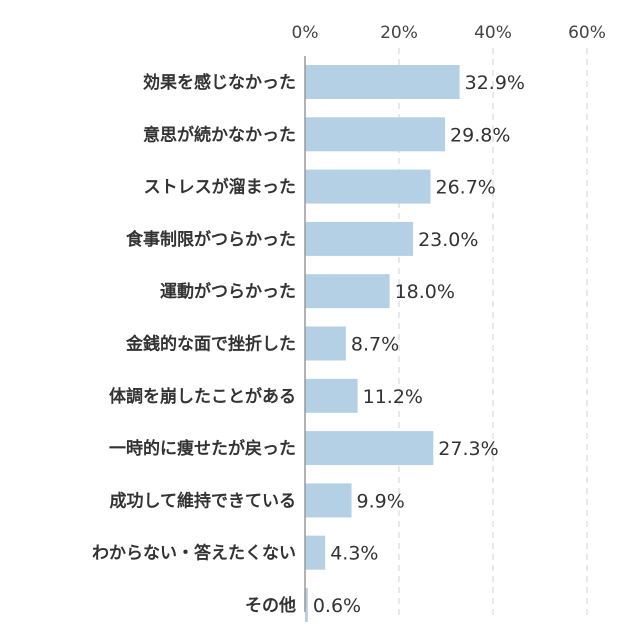 The width and height of the screenshot is (640, 640). Describe the element at coordinates (270, 605) in the screenshot. I see `category-label: その他` at that location.